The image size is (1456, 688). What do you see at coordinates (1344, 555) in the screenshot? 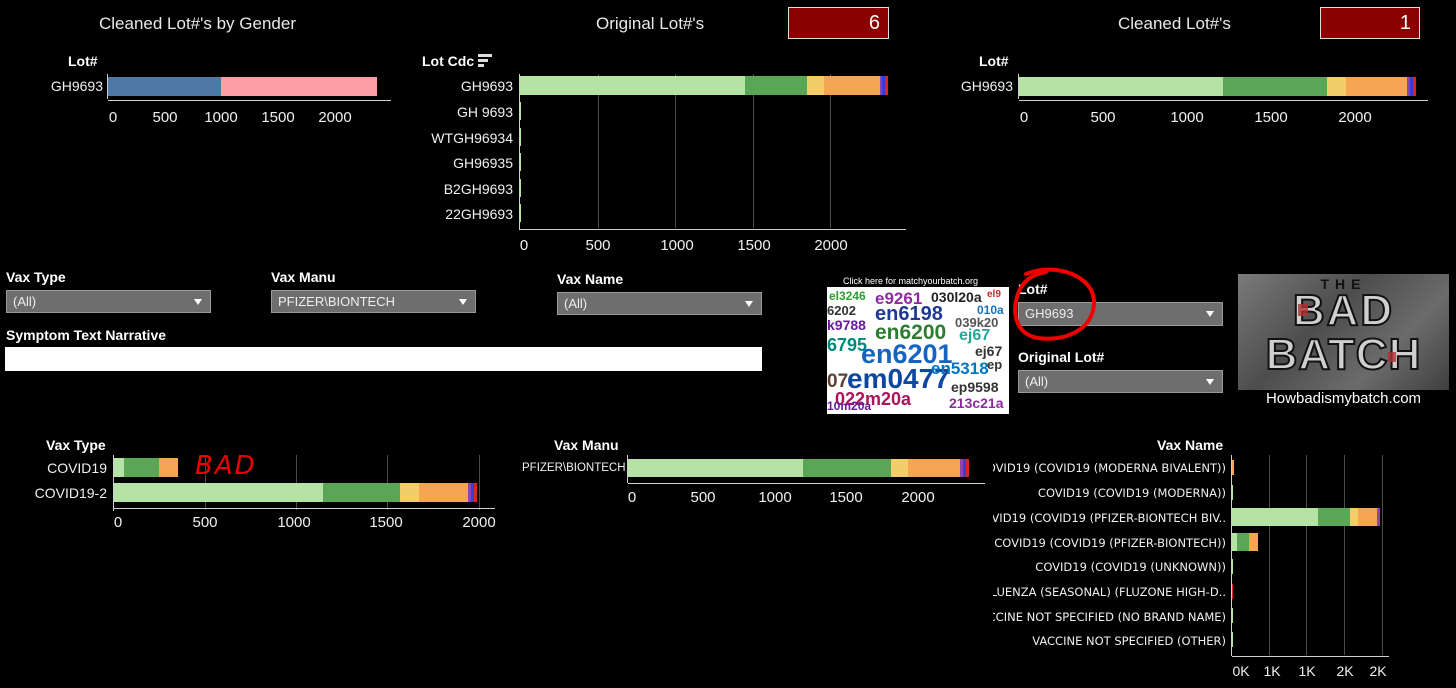
I see `vax-name-gridline` at bounding box center [1344, 555].